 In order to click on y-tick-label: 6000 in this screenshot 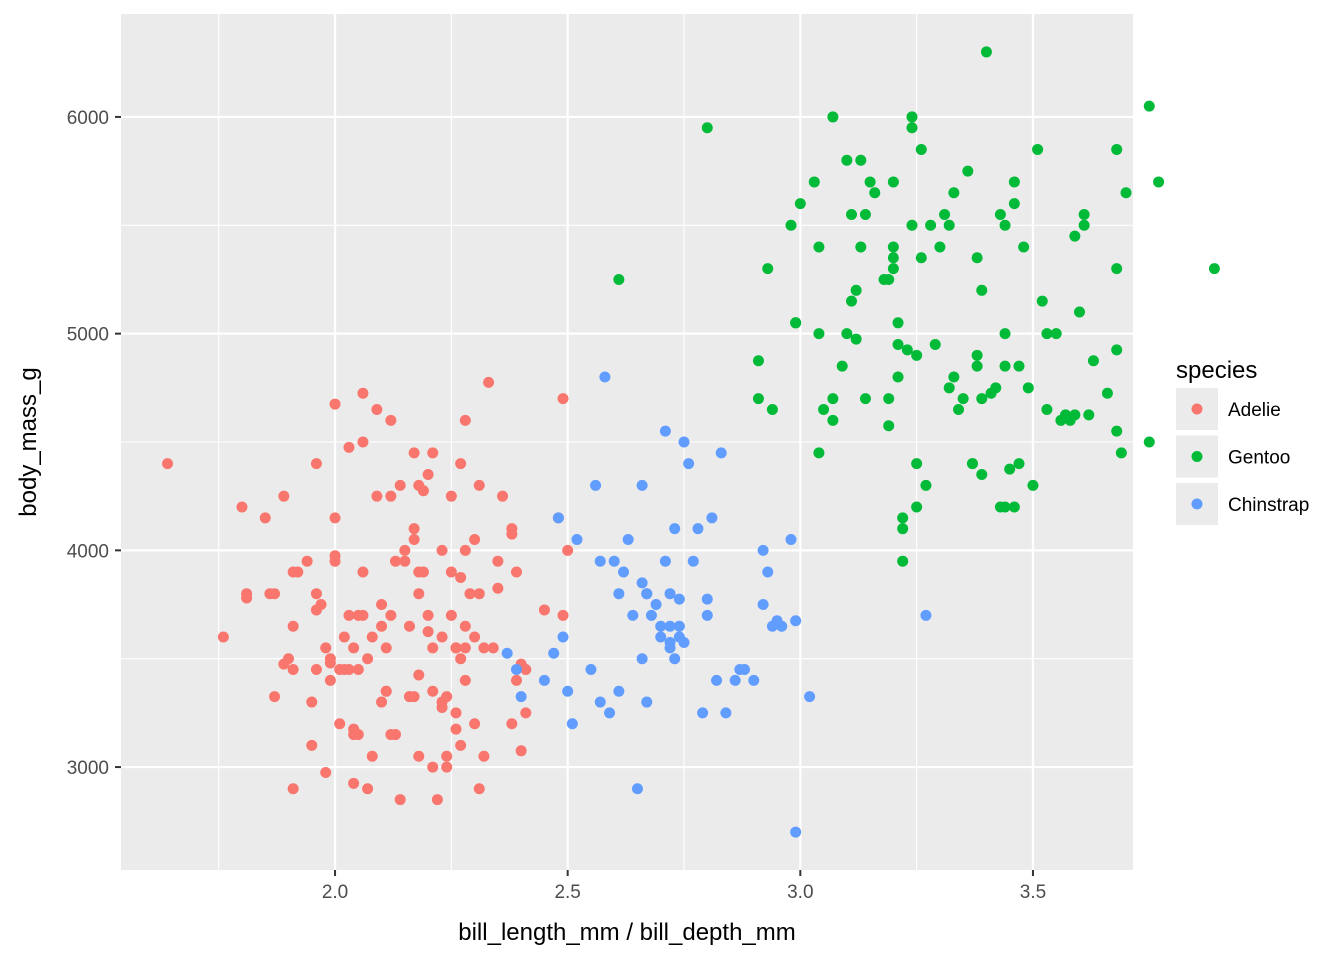, I will do `click(88, 118)`.